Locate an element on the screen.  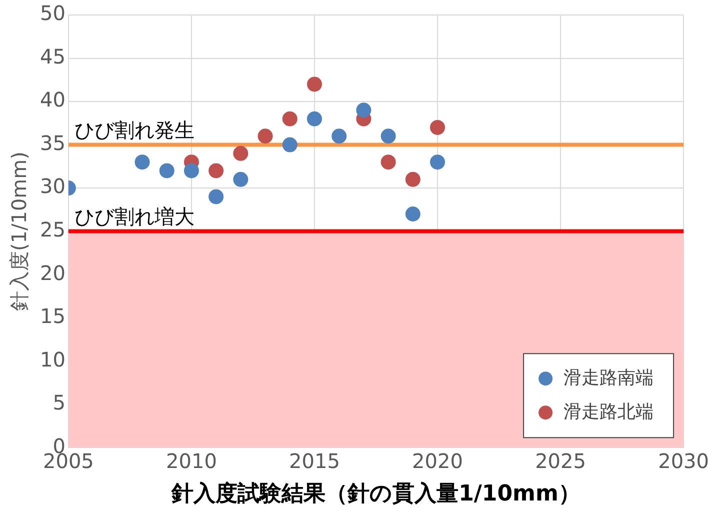
y-tick-label: 20 is located at coordinates (53, 272).